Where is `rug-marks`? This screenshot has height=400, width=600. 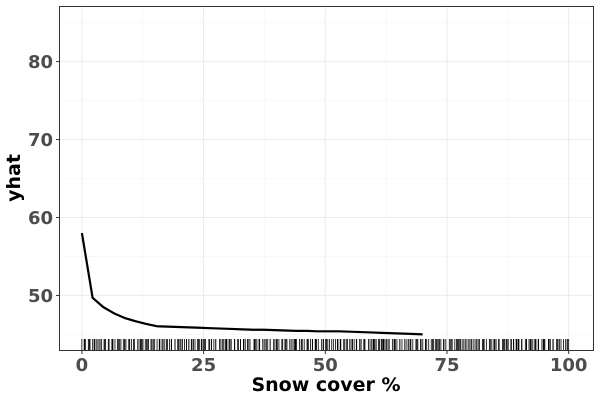 rug-marks is located at coordinates (325, 344).